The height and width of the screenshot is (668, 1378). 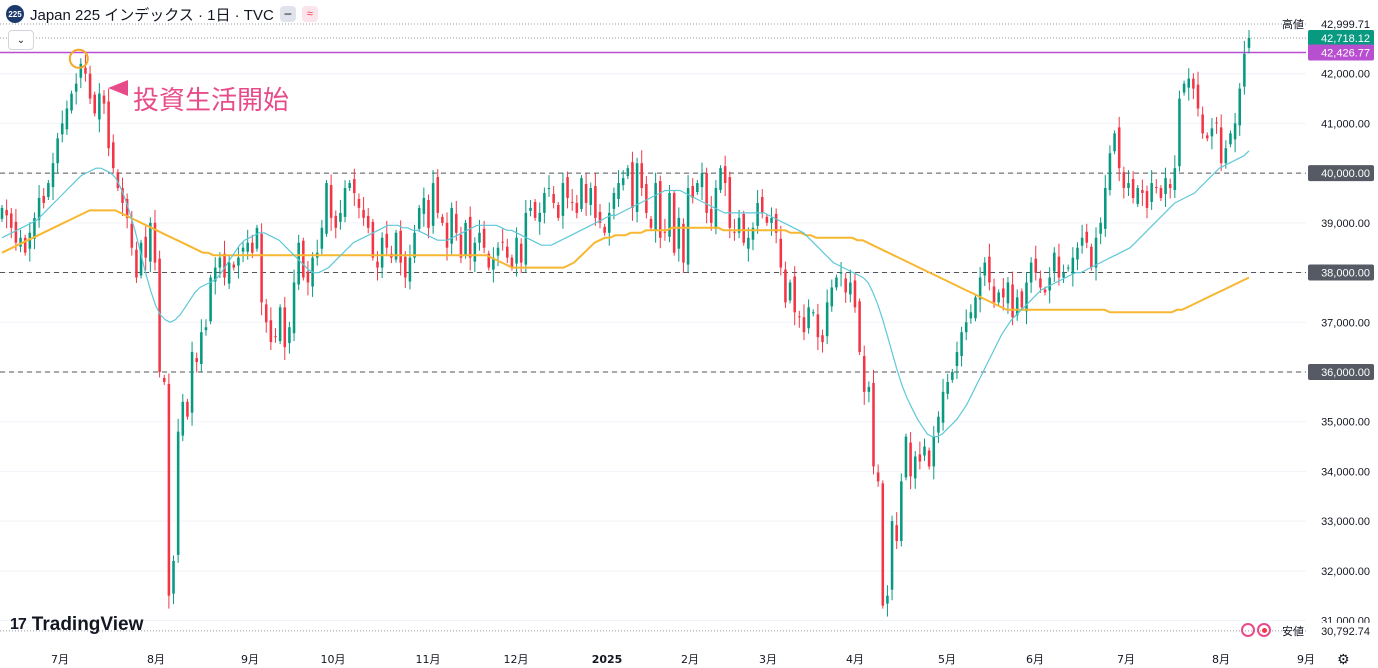 What do you see at coordinates (309, 14) in the screenshot?
I see `wave-icon: ≈` at bounding box center [309, 14].